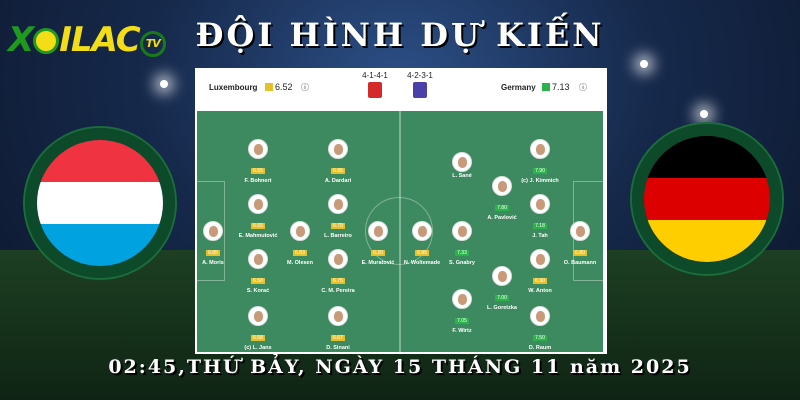 The width and height of the screenshot is (800, 400). I want to click on player-rating: 6.20, so click(378, 253).